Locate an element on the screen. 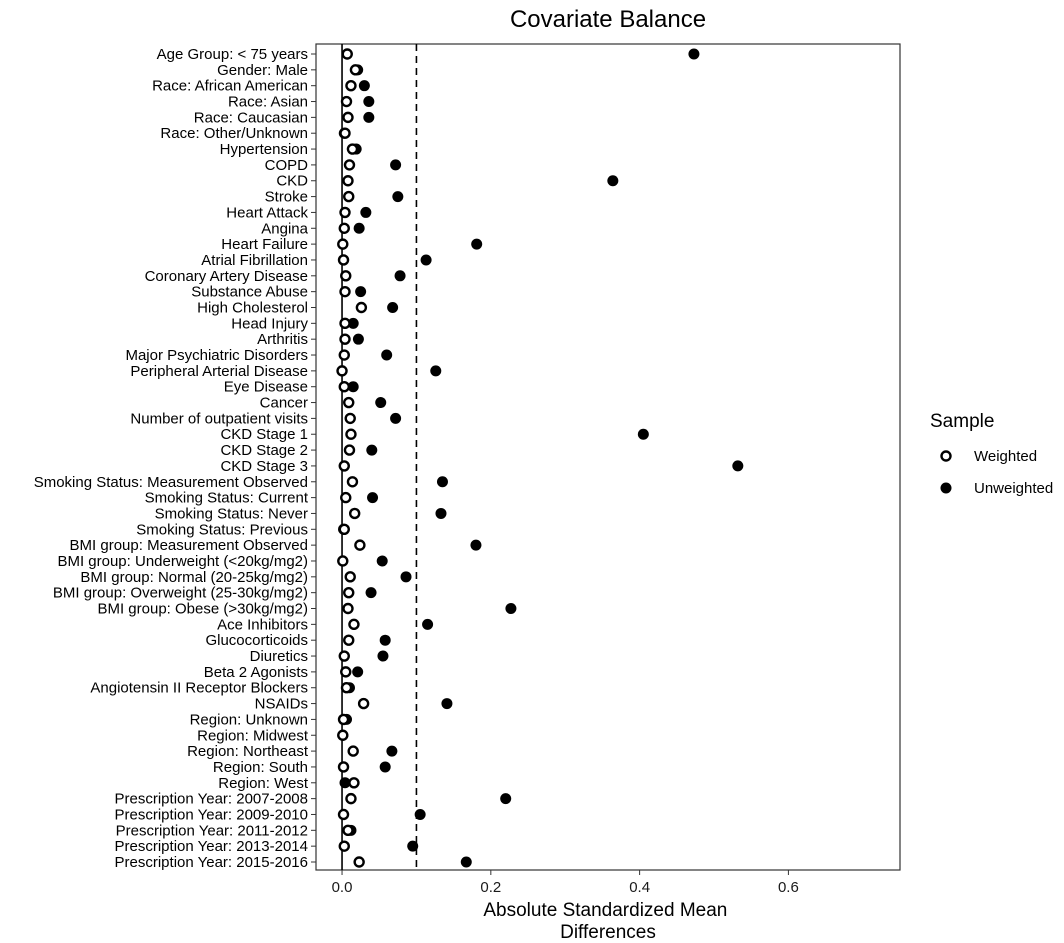 The width and height of the screenshot is (1064, 943). y-tick-label: Hypertension is located at coordinates (264, 149).